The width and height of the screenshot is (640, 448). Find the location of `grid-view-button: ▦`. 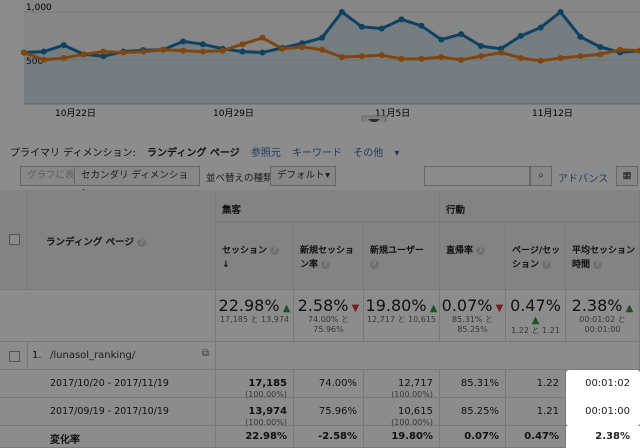

grid-view-button: ▦ is located at coordinates (627, 176).